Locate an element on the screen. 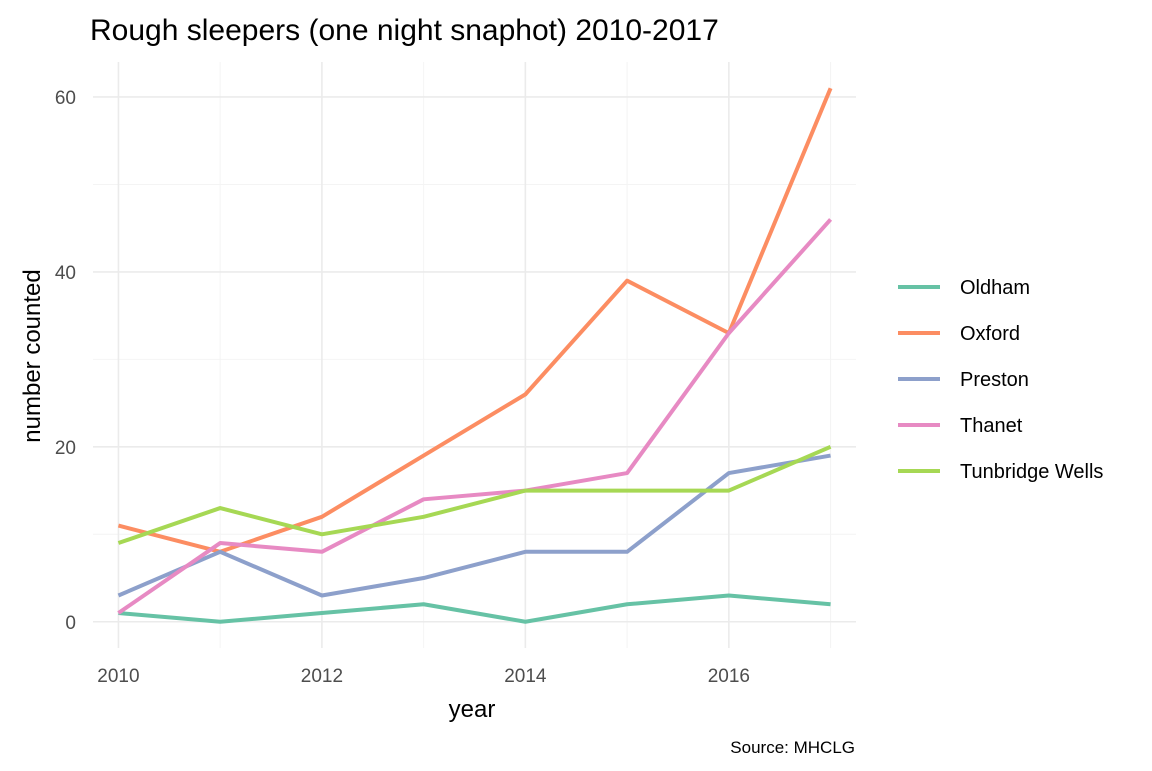 This screenshot has width=1152, height=771. series-line-preston is located at coordinates (474, 525).